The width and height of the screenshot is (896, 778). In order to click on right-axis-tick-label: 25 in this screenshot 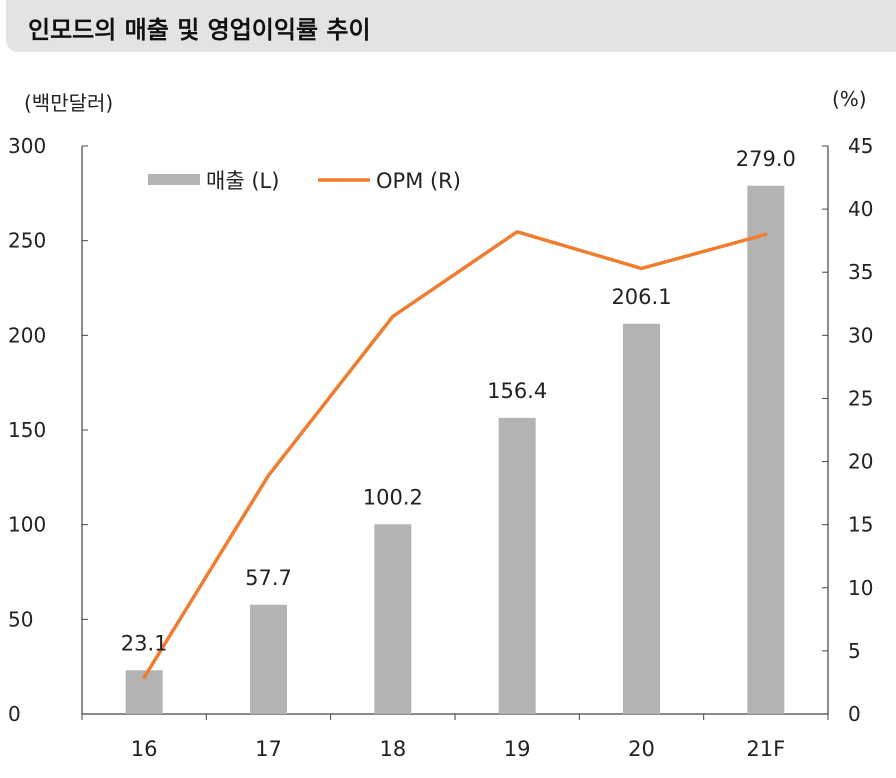, I will do `click(860, 398)`.